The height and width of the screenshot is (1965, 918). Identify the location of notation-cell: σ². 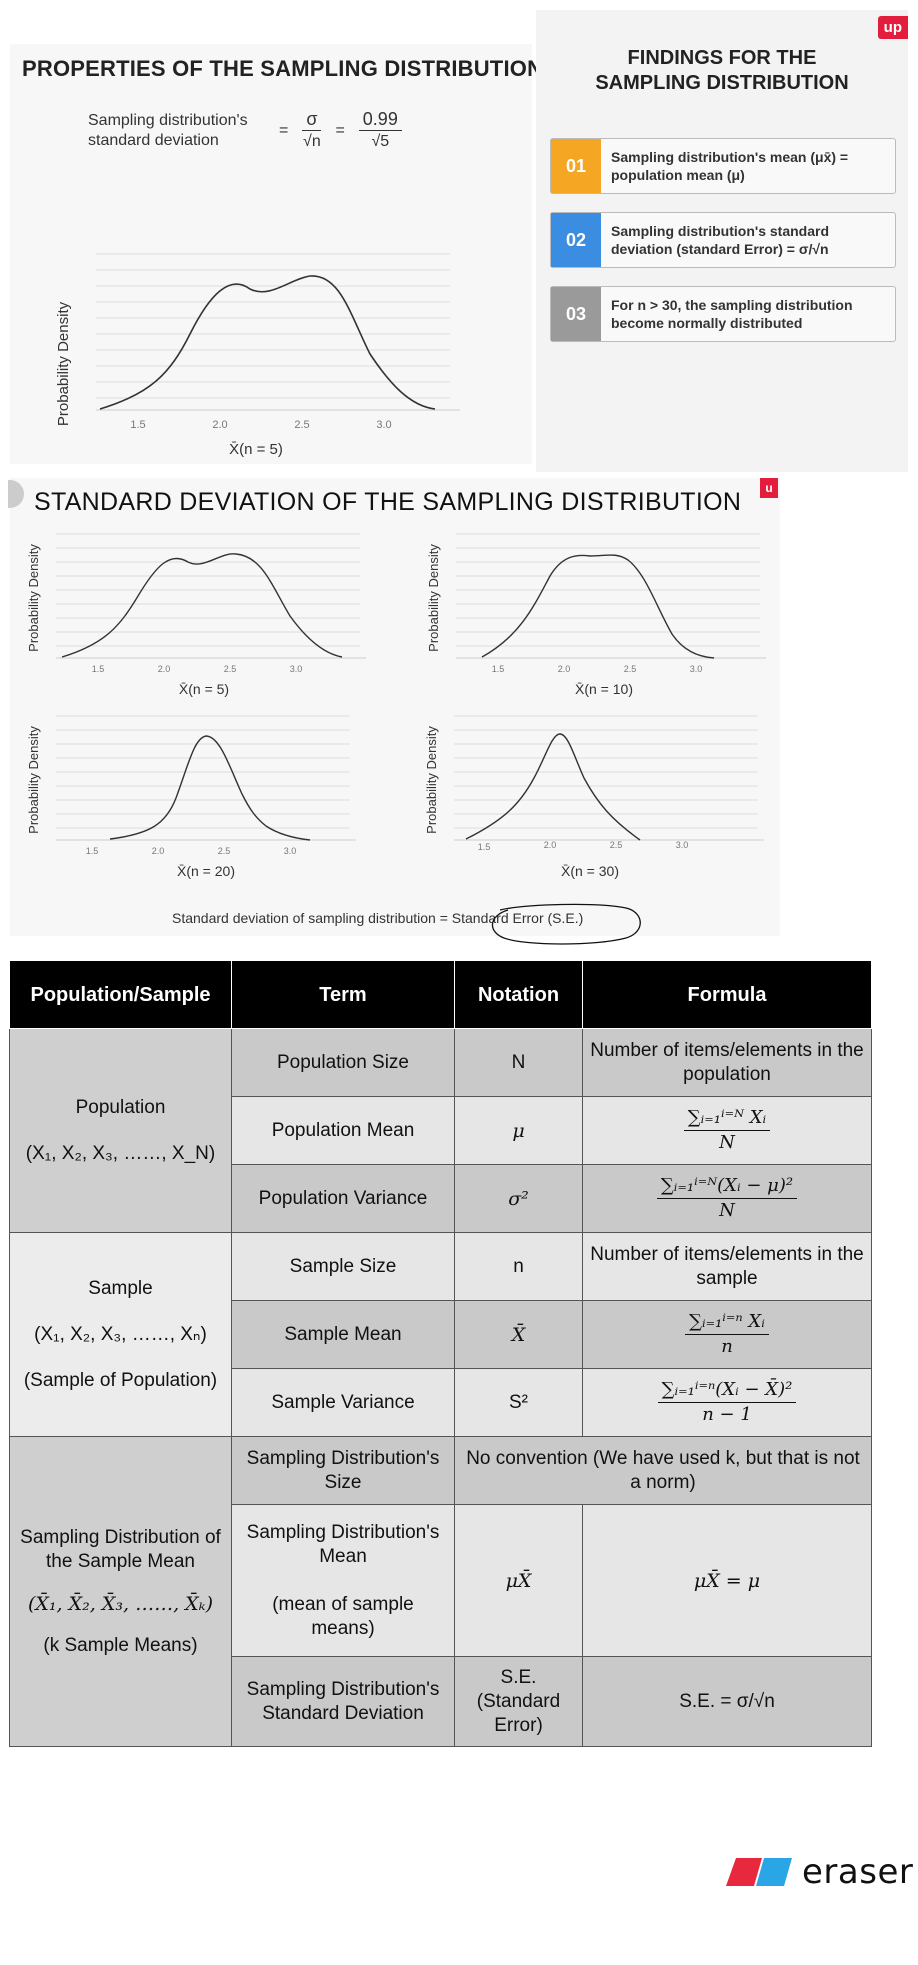
(518, 1198).